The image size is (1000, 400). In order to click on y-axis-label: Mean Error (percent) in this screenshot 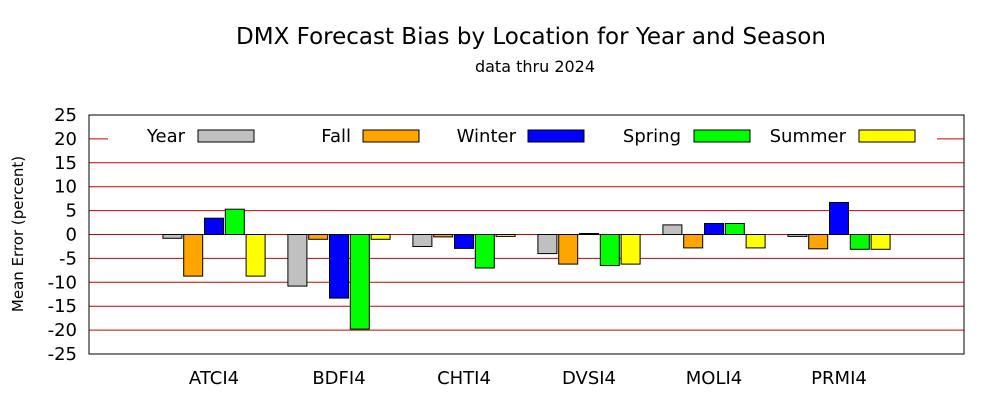, I will do `click(18, 234)`.